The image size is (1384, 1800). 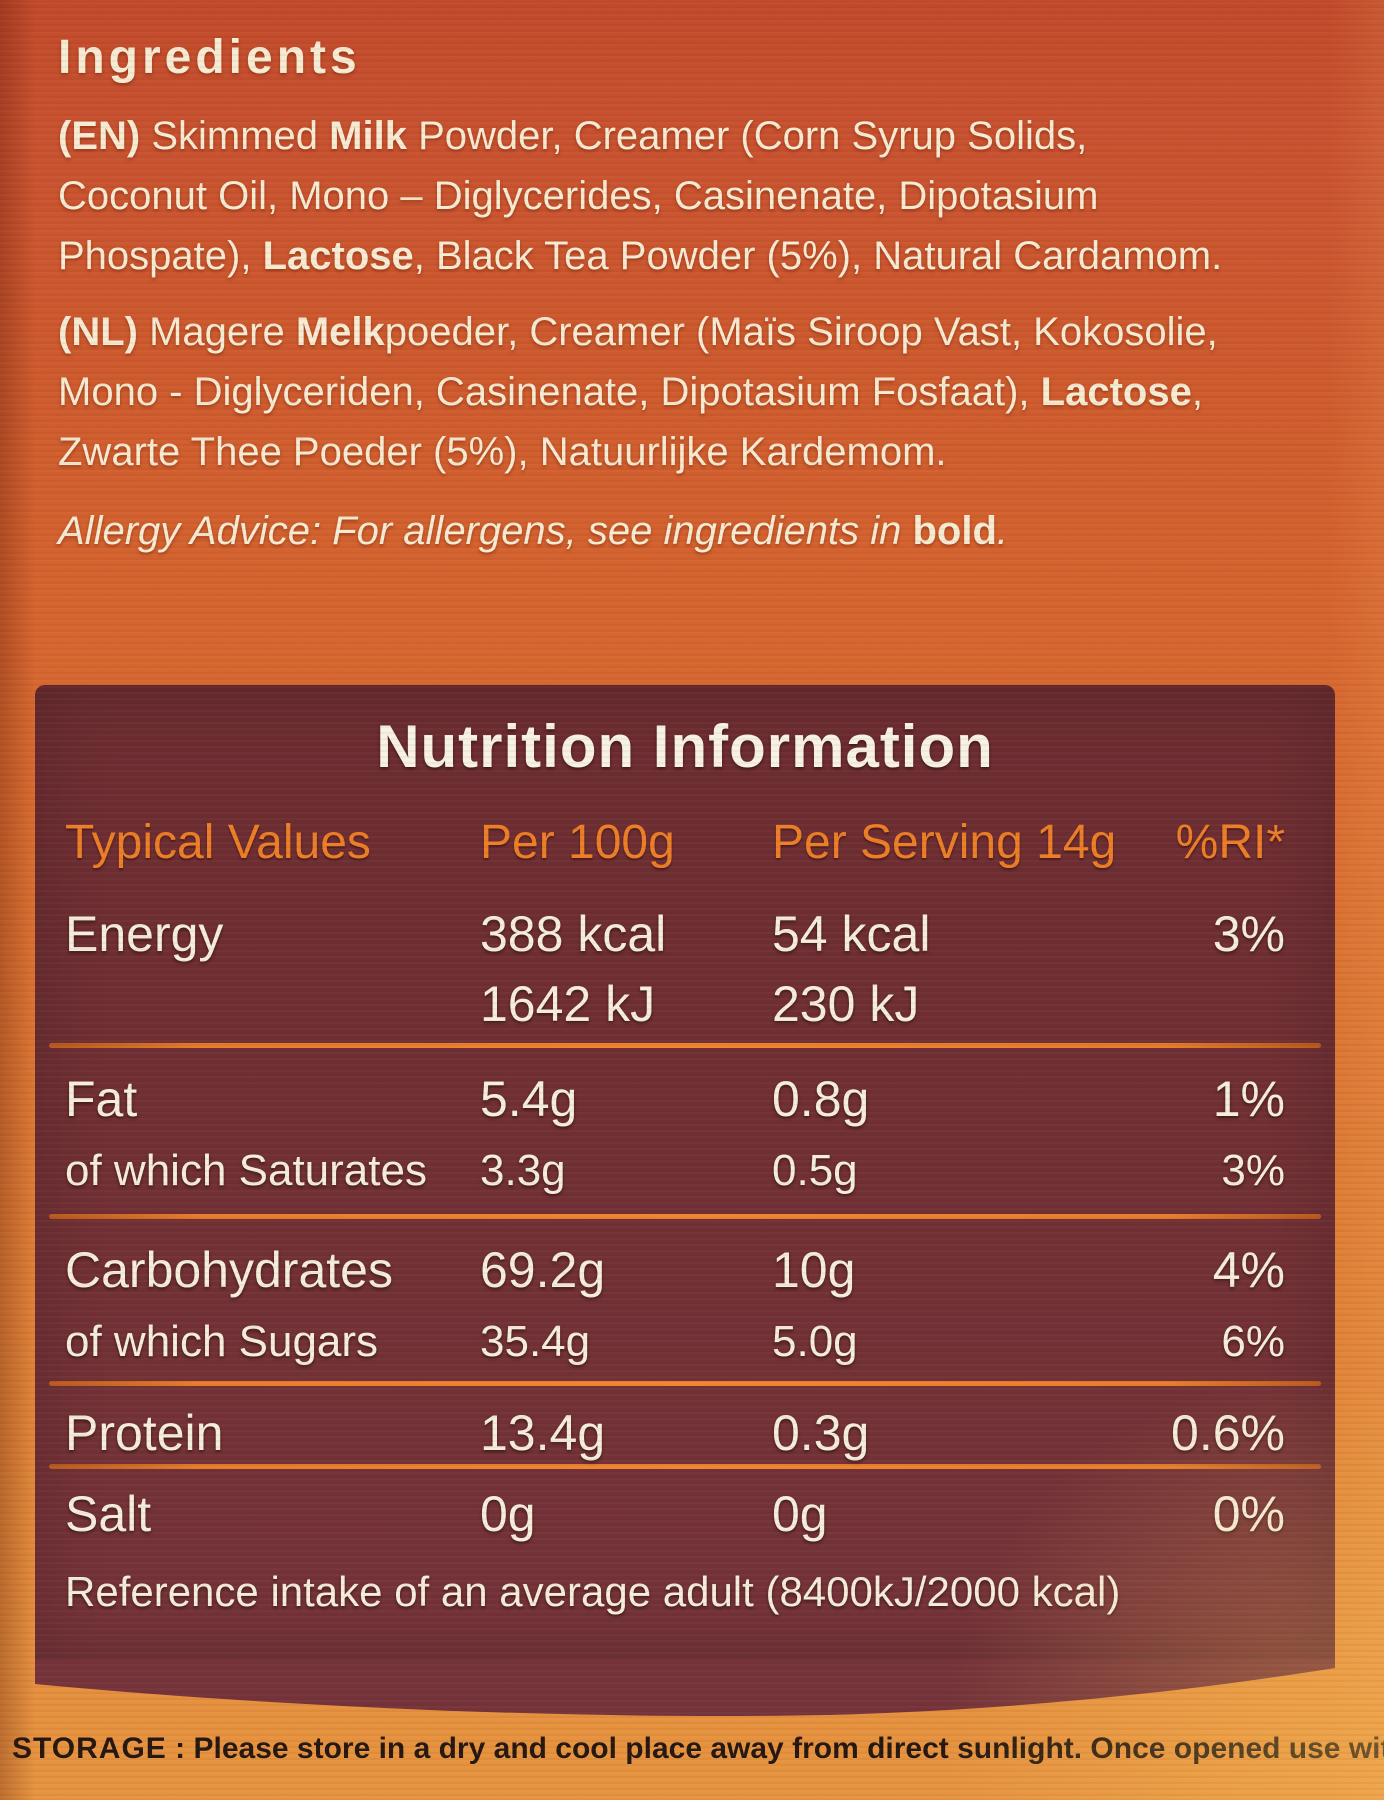 What do you see at coordinates (101, 1099) in the screenshot?
I see `row-label: Fat` at bounding box center [101, 1099].